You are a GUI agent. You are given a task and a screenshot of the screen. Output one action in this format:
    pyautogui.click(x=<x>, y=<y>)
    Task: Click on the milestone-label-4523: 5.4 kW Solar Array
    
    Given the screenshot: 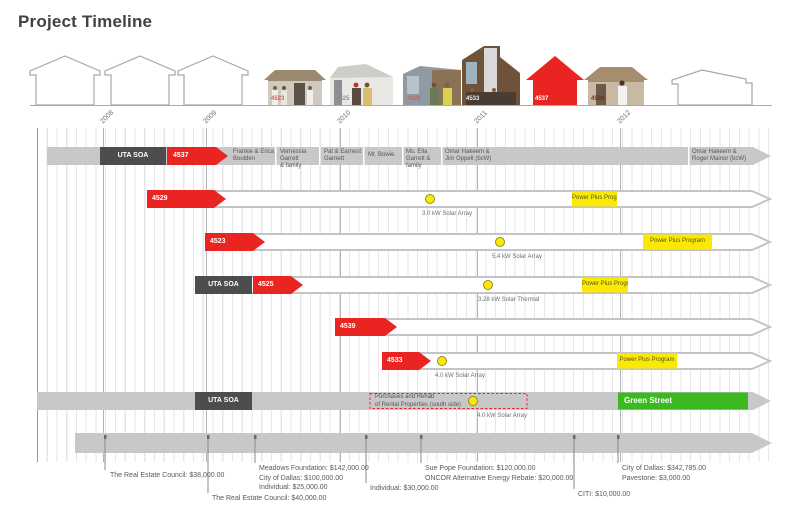 What is the action you would take?
    pyautogui.click(x=517, y=257)
    